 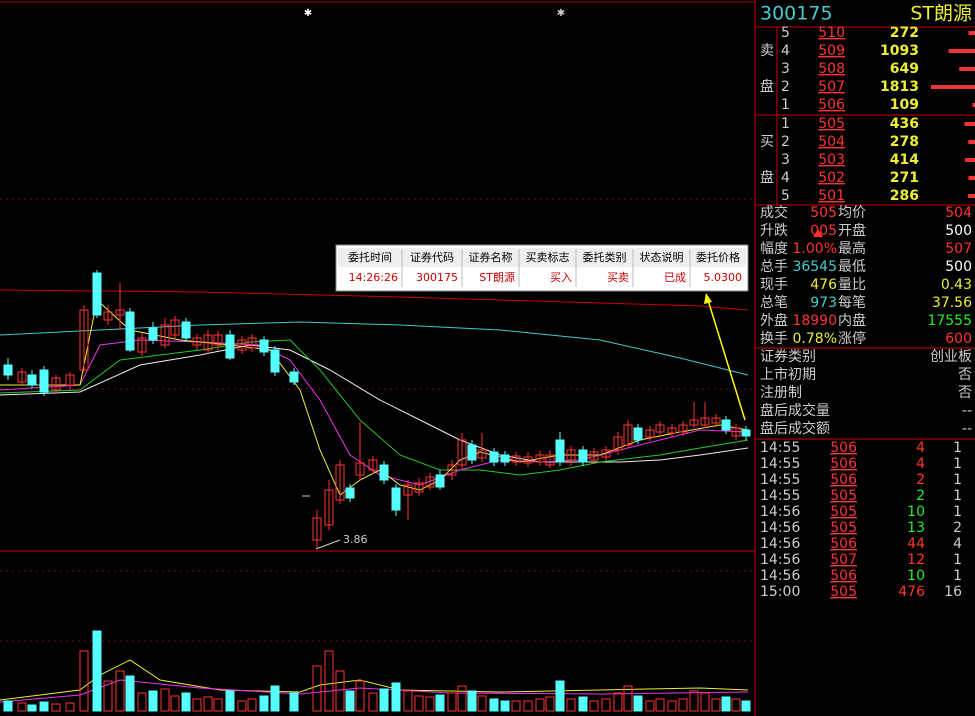 What do you see at coordinates (958, 213) in the screenshot?
I see `stat-value: 504` at bounding box center [958, 213].